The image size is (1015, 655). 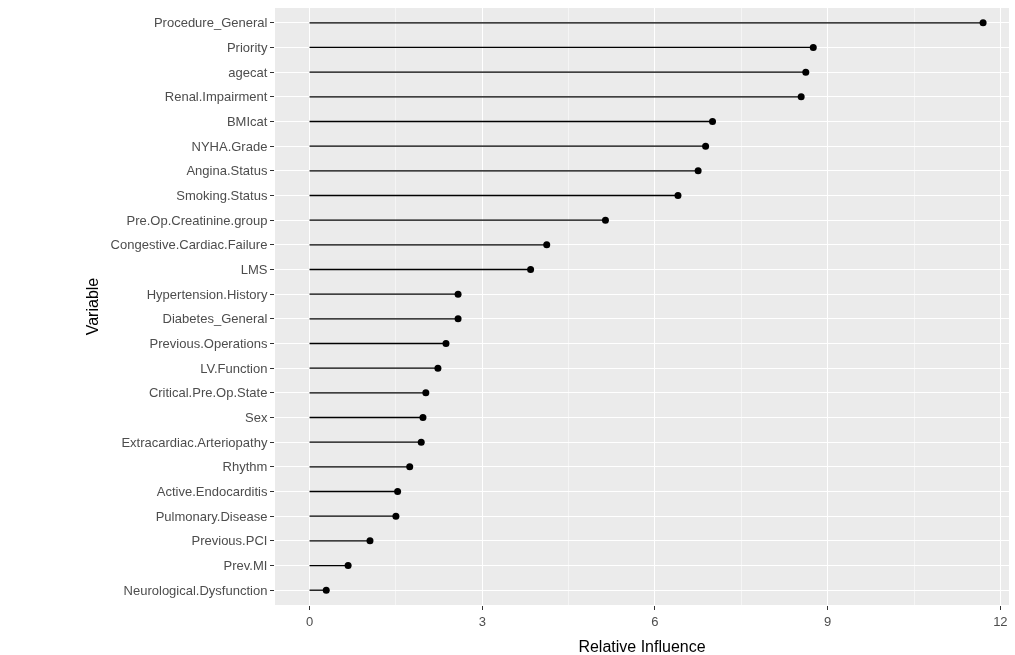 What do you see at coordinates (256, 418) in the screenshot?
I see `y-tick-label: Sex` at bounding box center [256, 418].